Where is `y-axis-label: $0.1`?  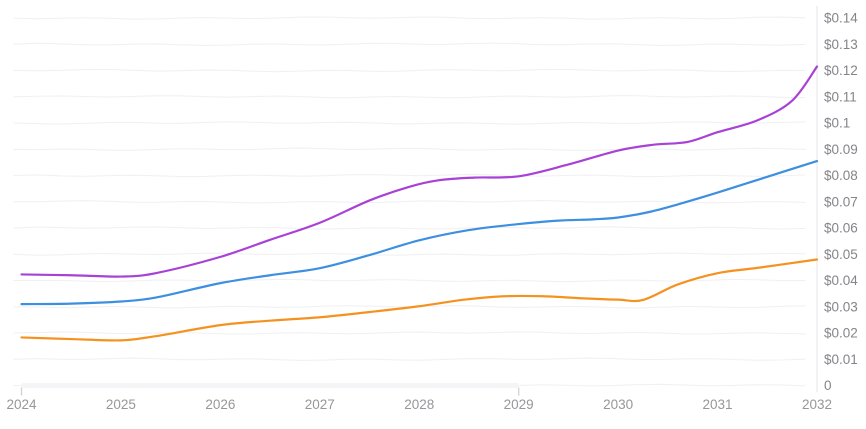 y-axis-label: $0.1 is located at coordinates (837, 123).